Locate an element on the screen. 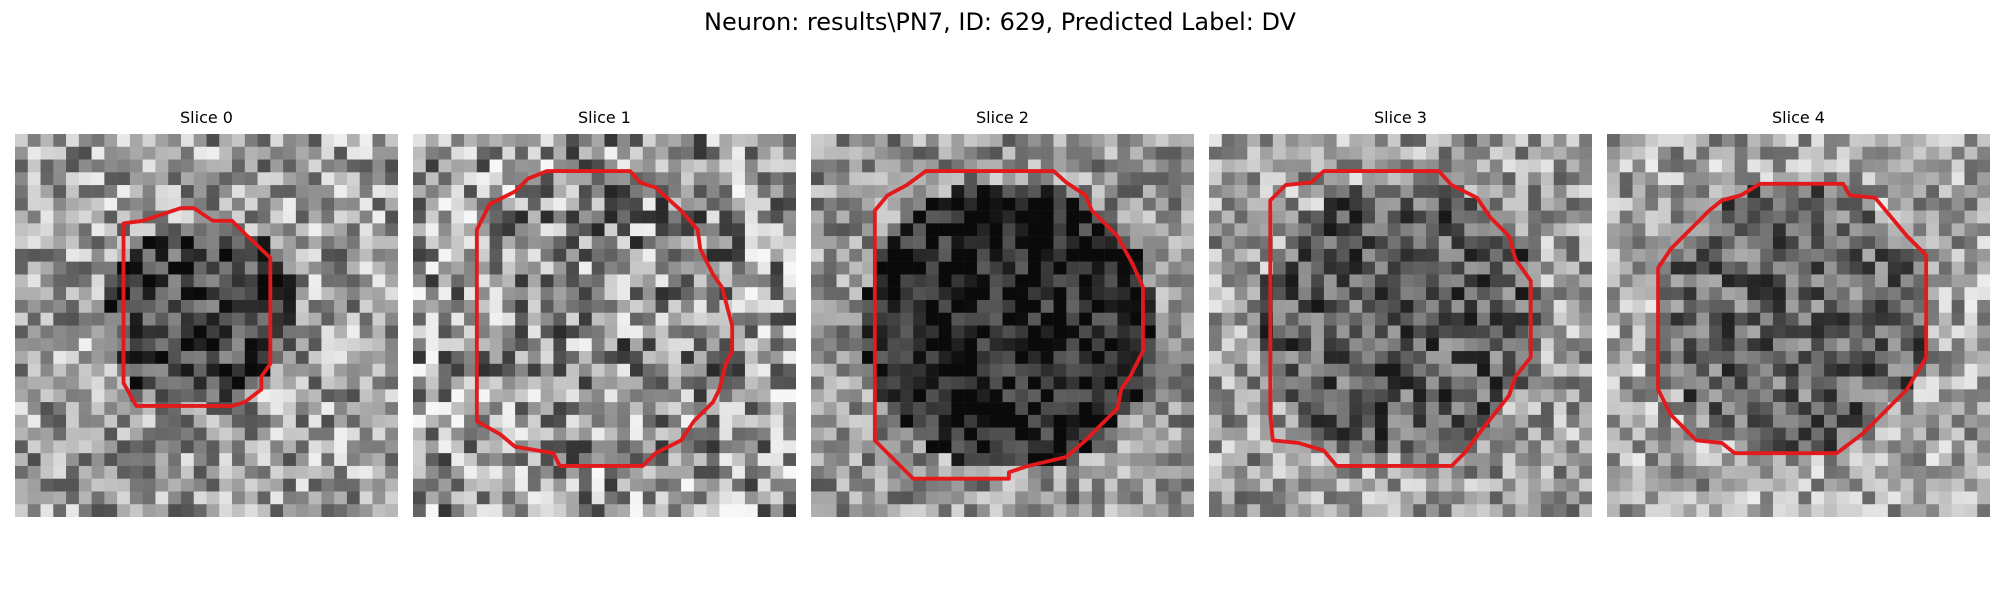 The height and width of the screenshot is (600, 2000). slice-panel-0: Slice 0 is located at coordinates (206, 314).